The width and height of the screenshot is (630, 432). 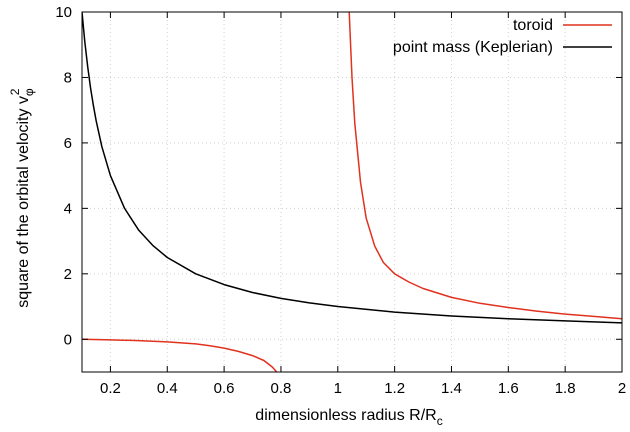 I want to click on y-tick-label: 4, so click(x=68, y=208).